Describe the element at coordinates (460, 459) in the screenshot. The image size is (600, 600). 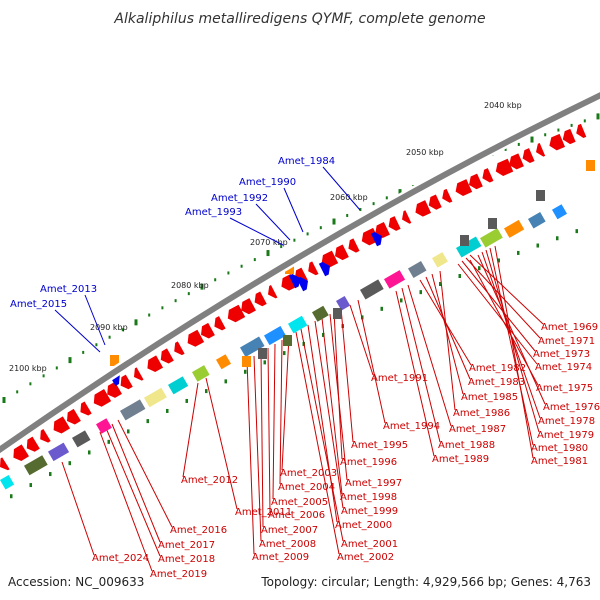
I see `gene-label: Amet_1989` at that location.